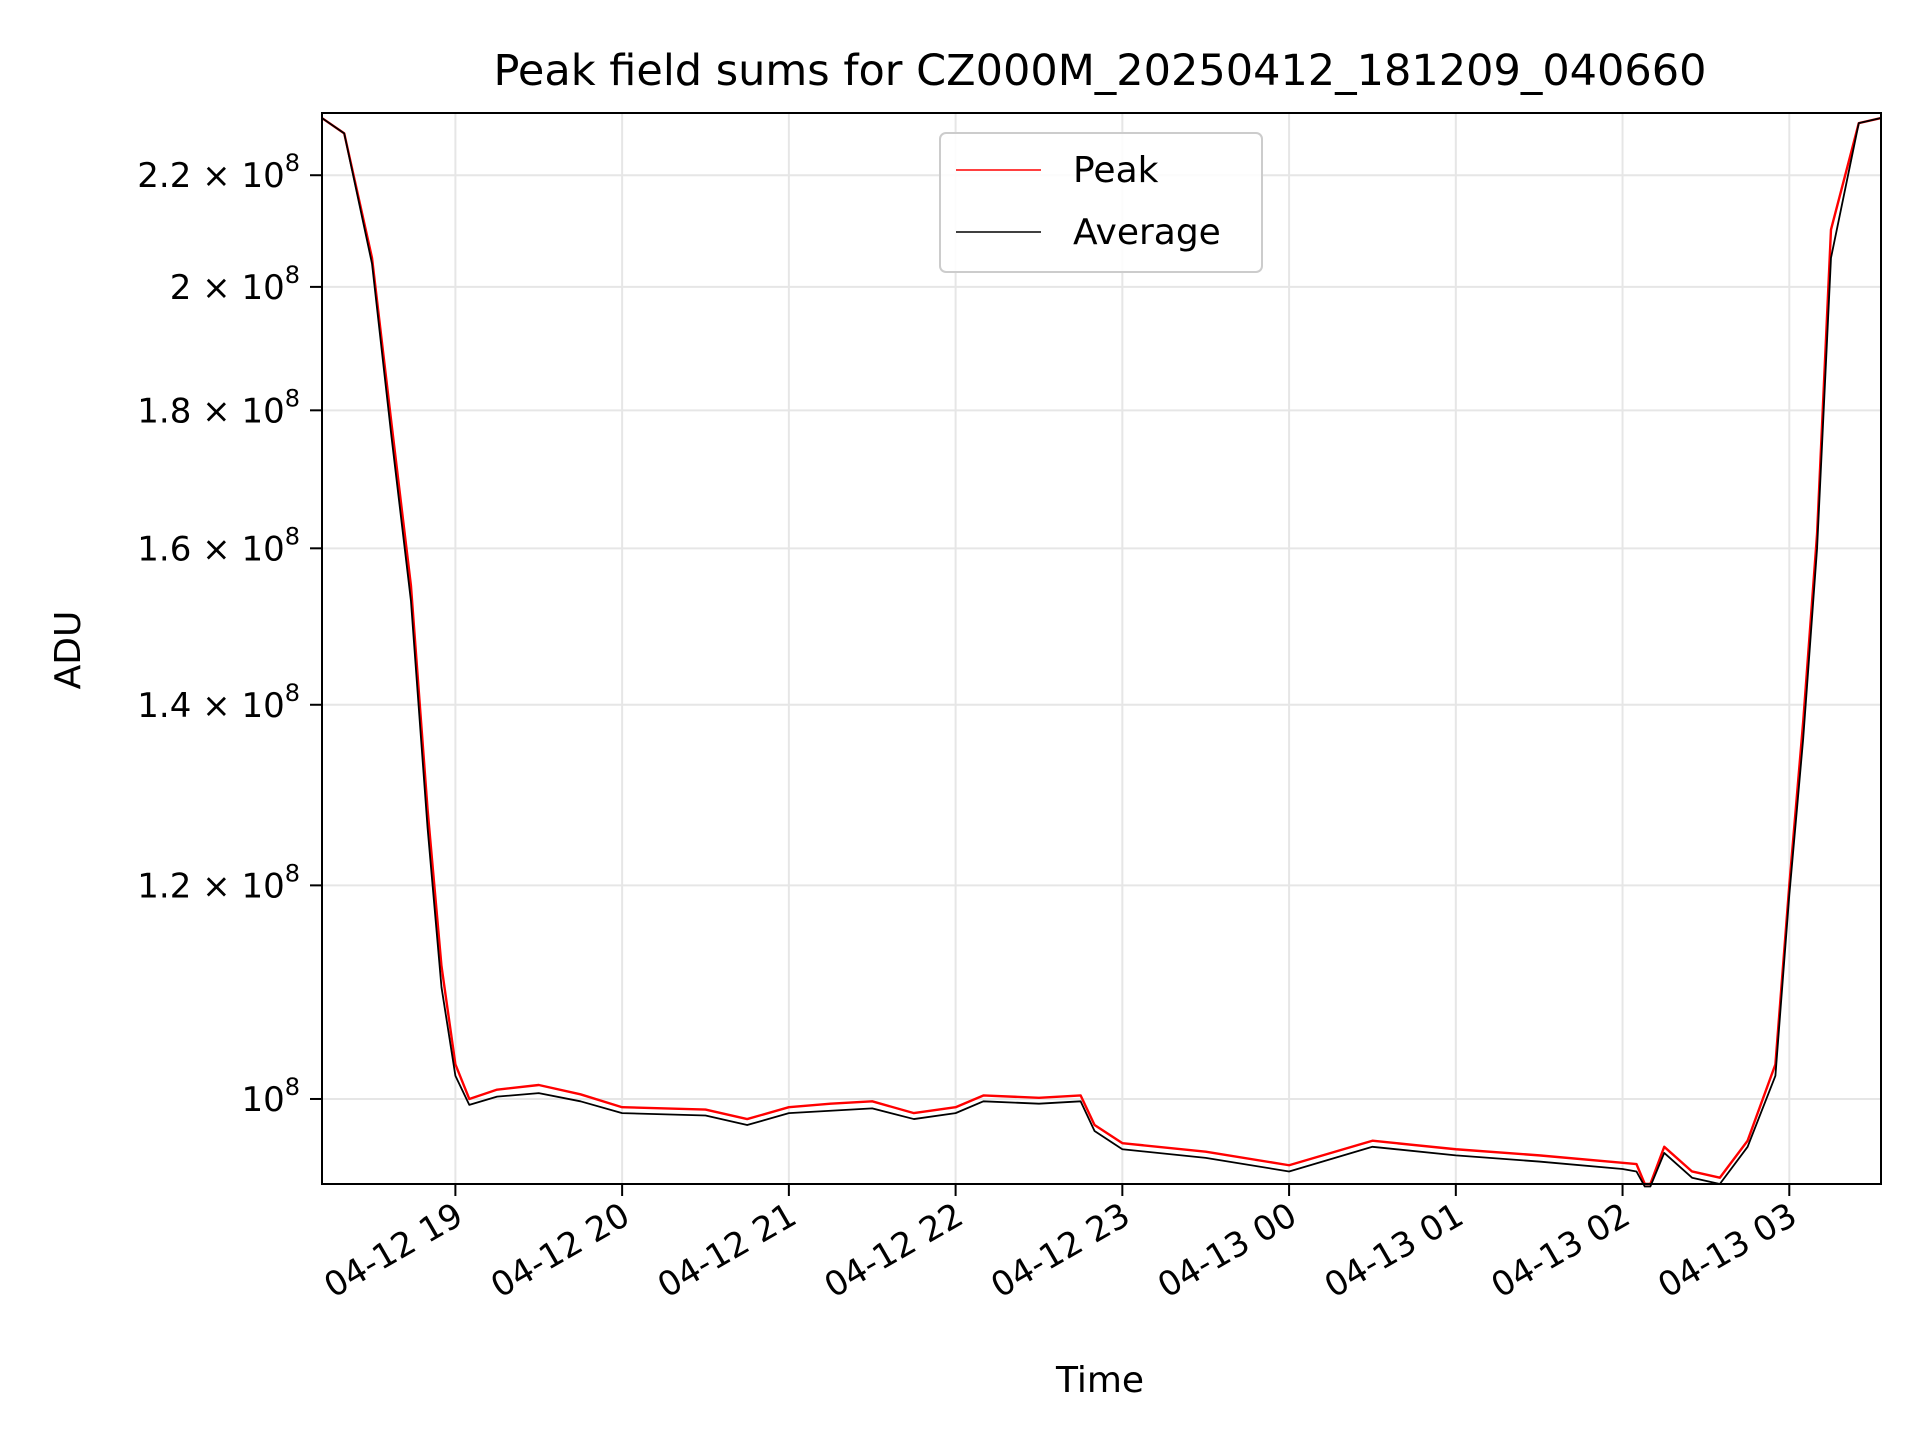 This screenshot has height=1440, width=1920. I want to click on x-axis-label: Time, so click(1099, 1380).